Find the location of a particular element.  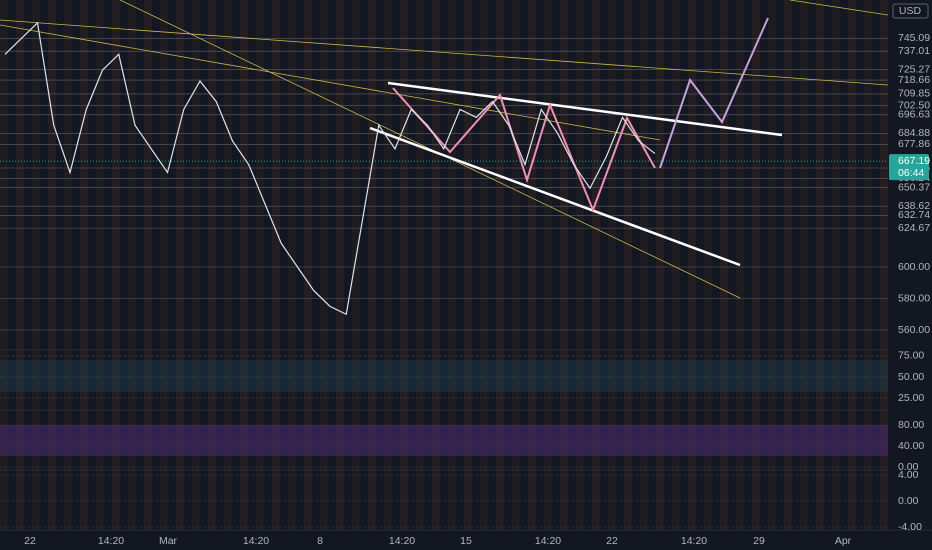

time-label: Apr is located at coordinates (843, 541).